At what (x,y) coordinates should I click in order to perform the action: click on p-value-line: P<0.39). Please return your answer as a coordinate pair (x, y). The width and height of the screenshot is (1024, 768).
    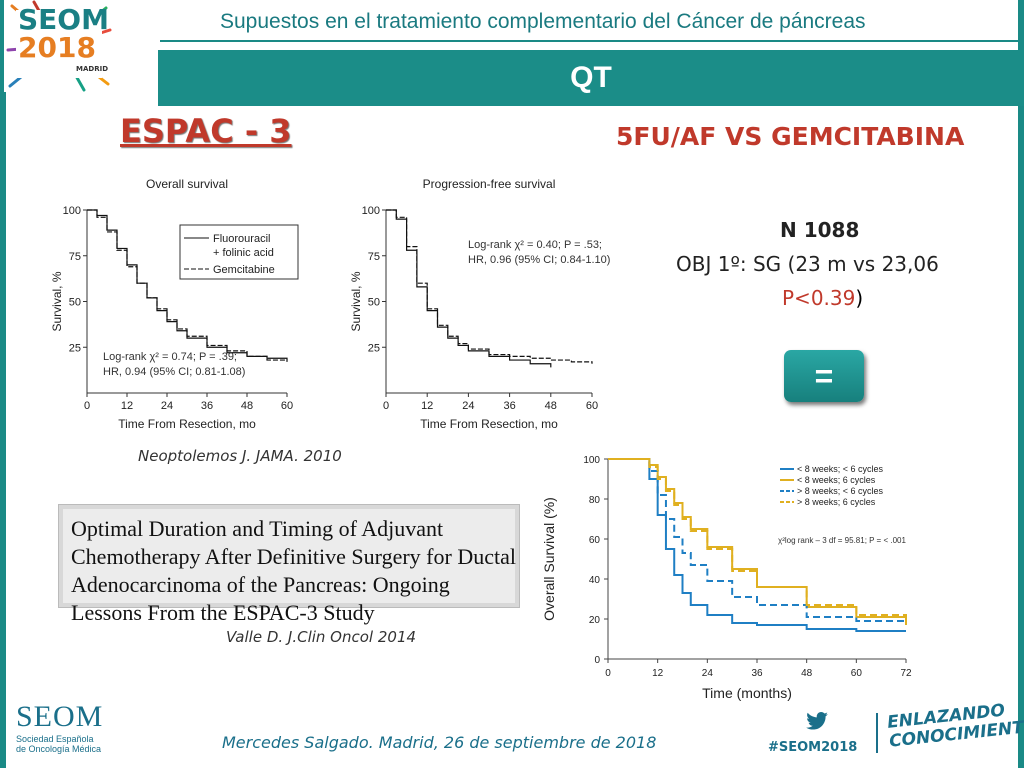
    Looking at the image, I should click on (822, 298).